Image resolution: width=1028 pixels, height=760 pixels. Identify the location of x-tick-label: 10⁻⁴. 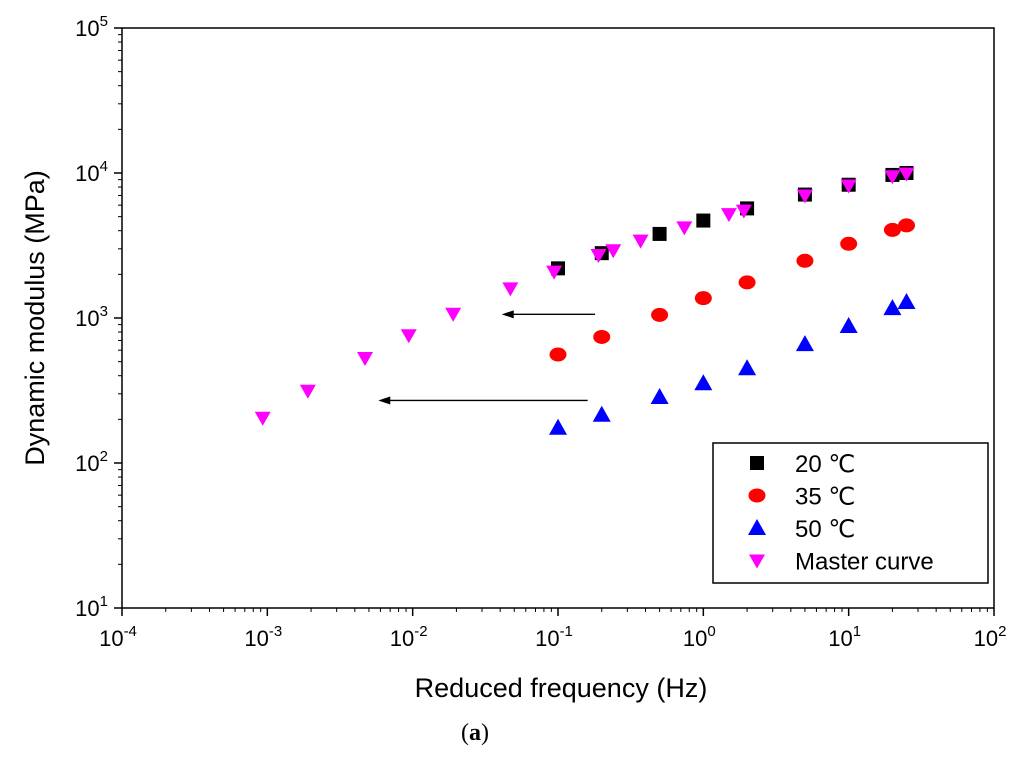
(118, 637).